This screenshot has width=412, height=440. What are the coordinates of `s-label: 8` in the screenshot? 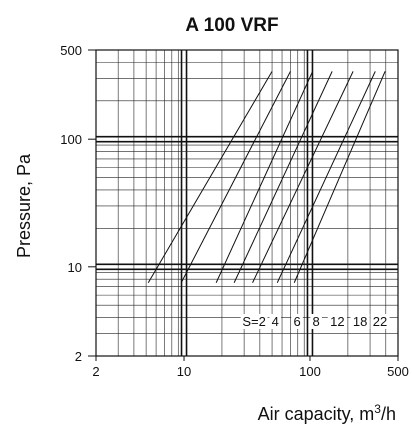 It's located at (316, 321).